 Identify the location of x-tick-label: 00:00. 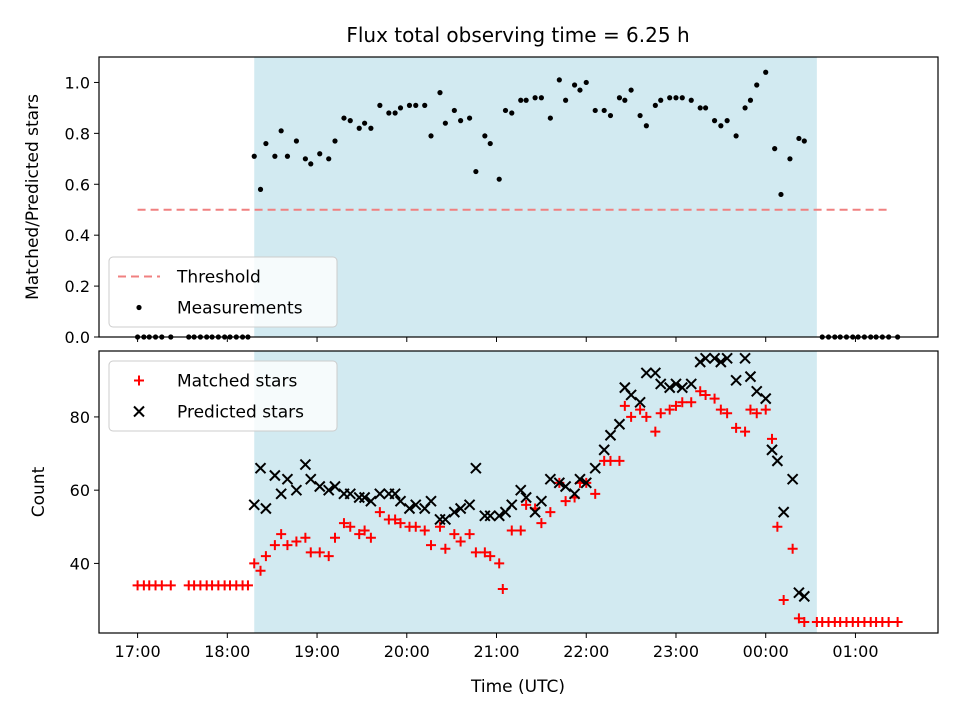
(766, 651).